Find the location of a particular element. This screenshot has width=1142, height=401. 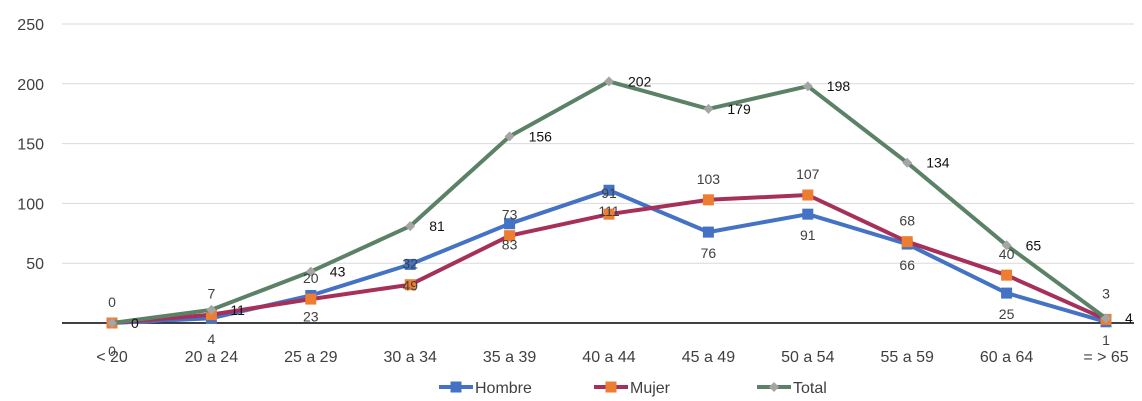

y-tick-label: 200 is located at coordinates (30, 85).